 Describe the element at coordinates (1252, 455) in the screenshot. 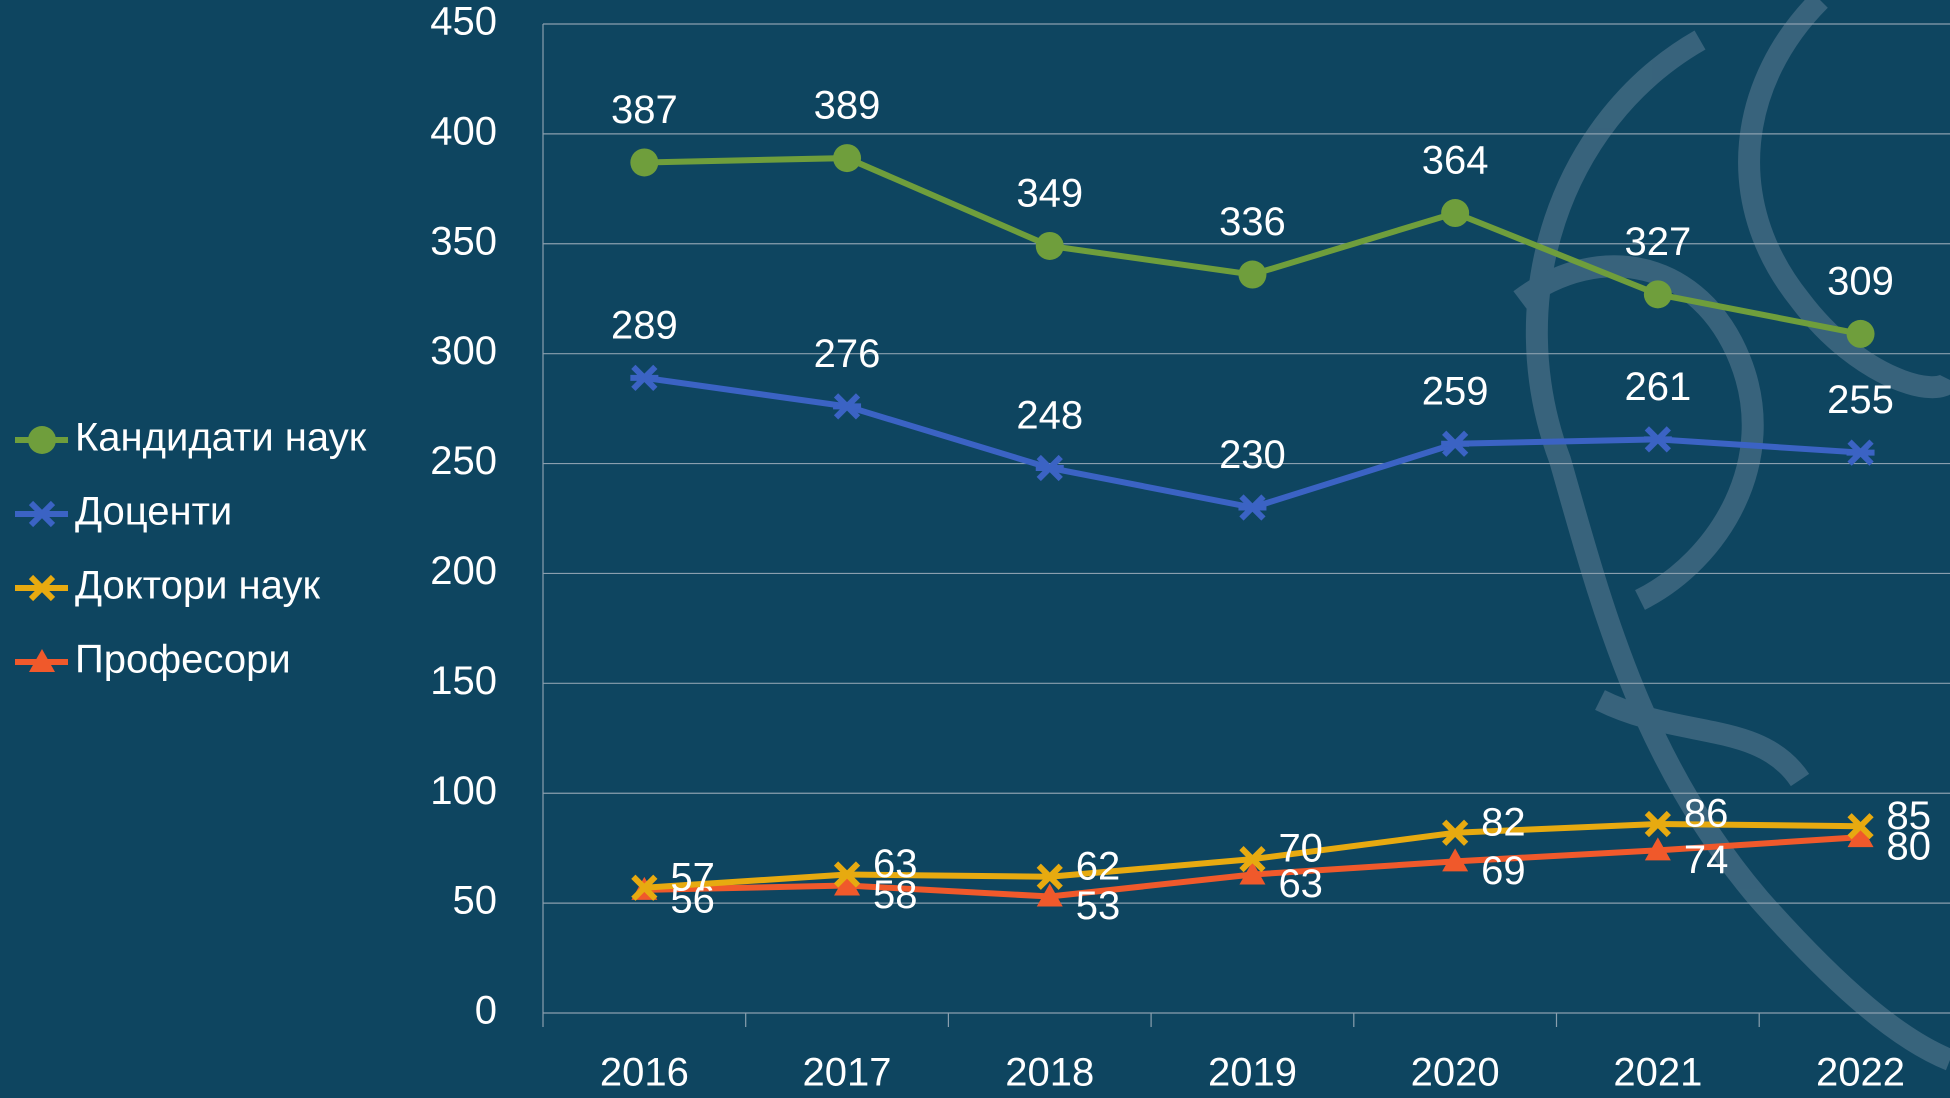

I see `data-label: 230` at that location.